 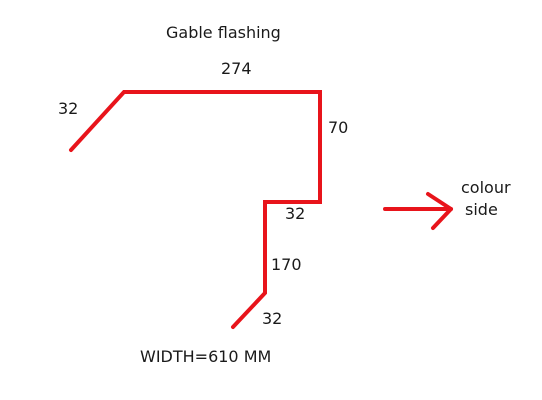 What do you see at coordinates (272, 318) in the screenshot?
I see `dimension-bottom-flange: 32` at bounding box center [272, 318].